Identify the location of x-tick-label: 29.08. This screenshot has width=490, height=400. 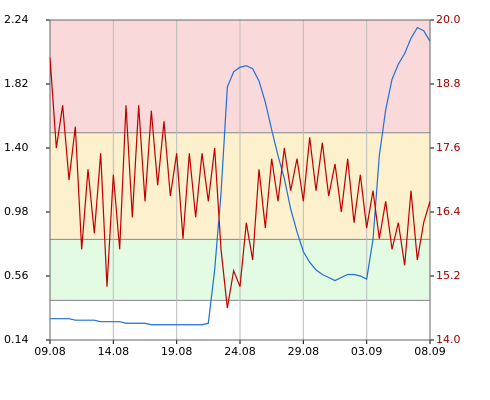
(304, 351).